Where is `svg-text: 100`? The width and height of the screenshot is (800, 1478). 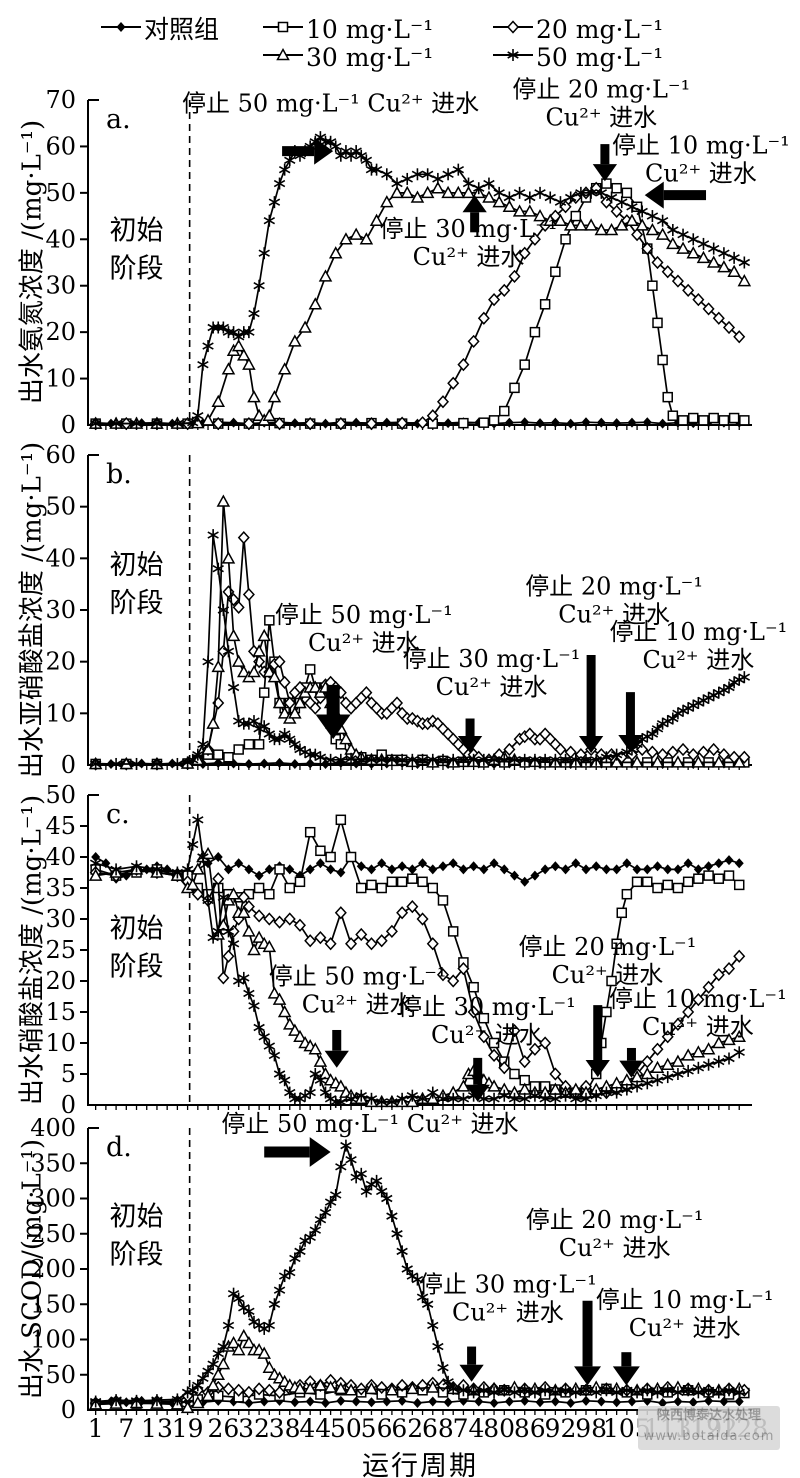 svg-text: 100 is located at coordinates (53, 1340).